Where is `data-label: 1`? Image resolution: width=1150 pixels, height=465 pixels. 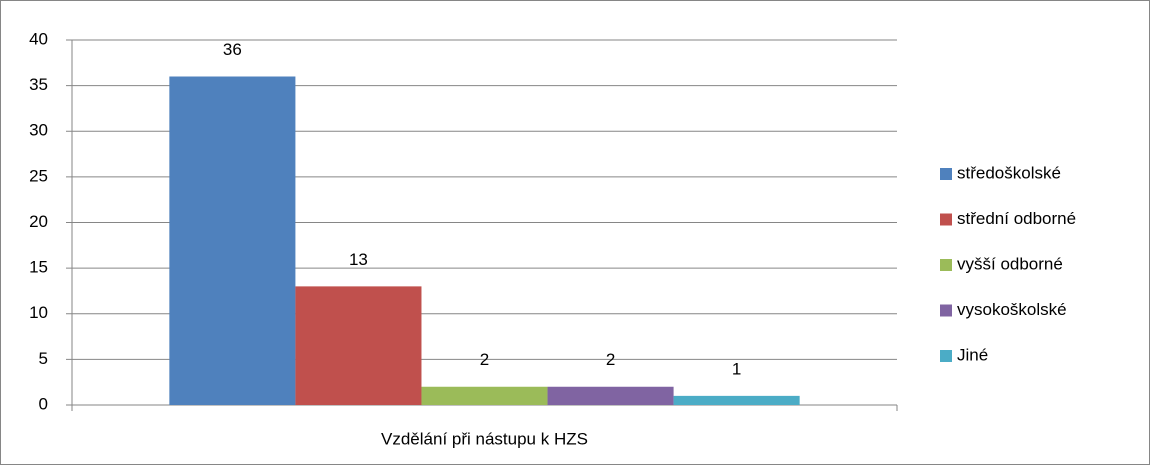 data-label: 1 is located at coordinates (736, 368).